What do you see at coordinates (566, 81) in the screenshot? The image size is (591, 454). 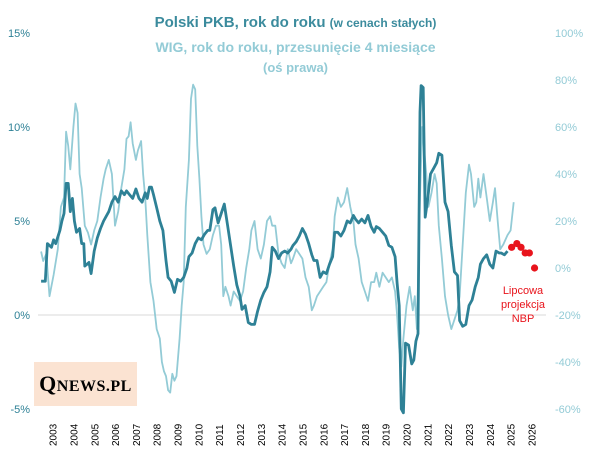 I see `right-tick-label: 80%` at bounding box center [566, 81].